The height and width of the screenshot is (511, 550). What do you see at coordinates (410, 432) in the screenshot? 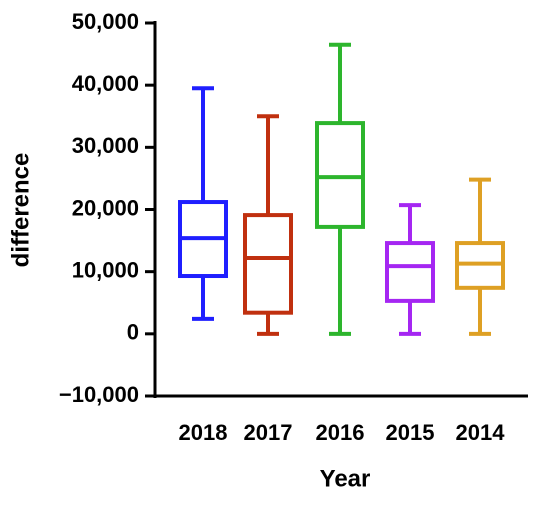
I see `x-tick-label: 2015` at bounding box center [410, 432].